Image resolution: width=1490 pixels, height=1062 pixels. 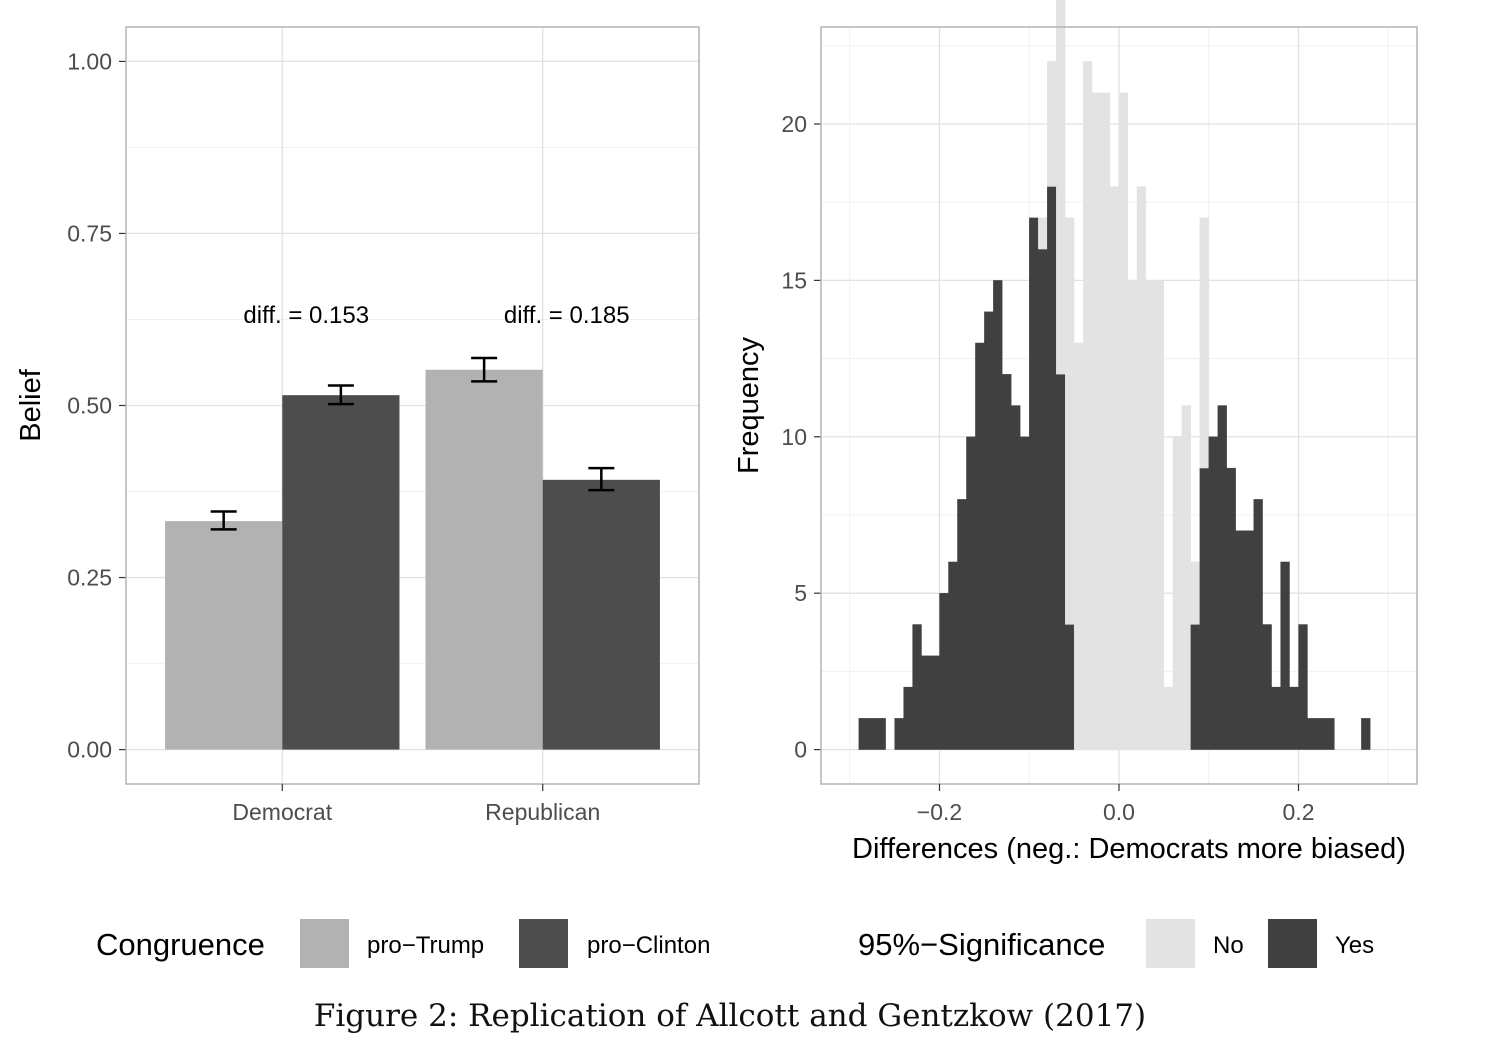 What do you see at coordinates (89, 61) in the screenshot?
I see `y-tick-label: 1.00` at bounding box center [89, 61].